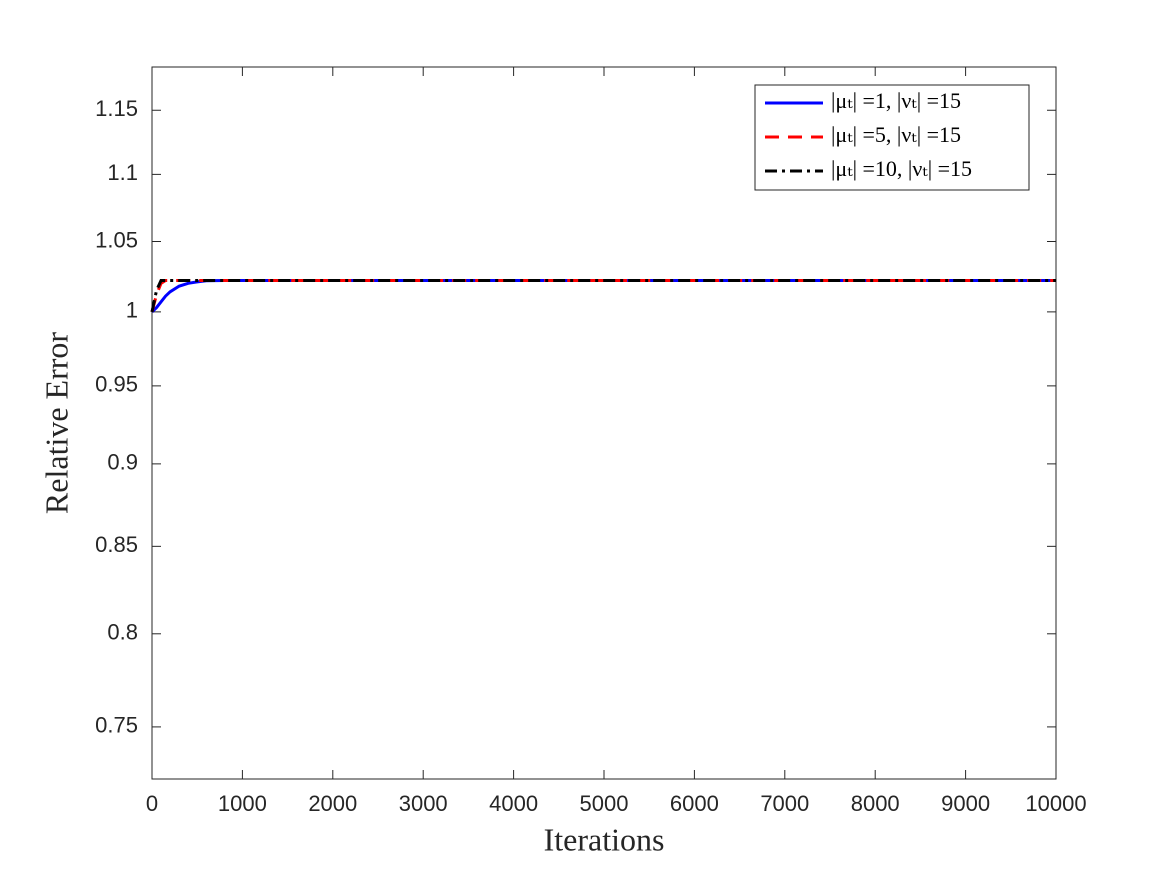  Describe the element at coordinates (116, 239) in the screenshot. I see `y-tick-label: 1.05` at that location.